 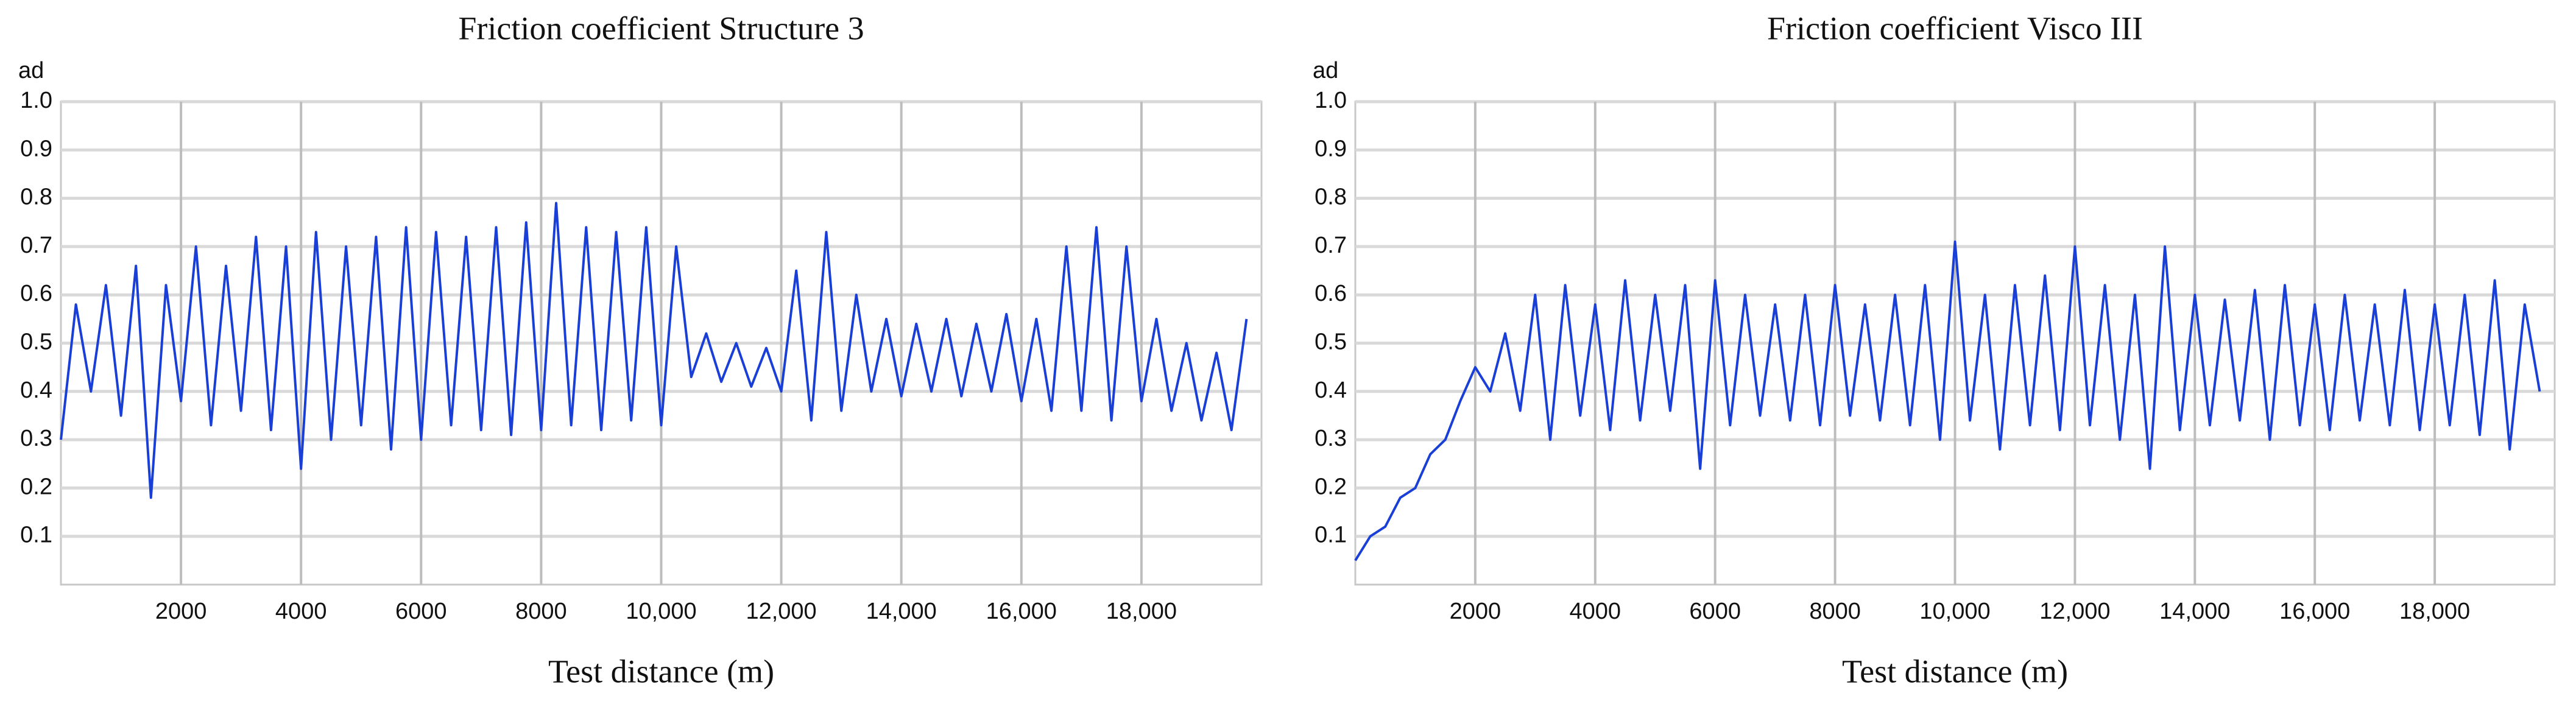 I want to click on chart-title: Friction coefficient Structure 3, so click(x=661, y=28).